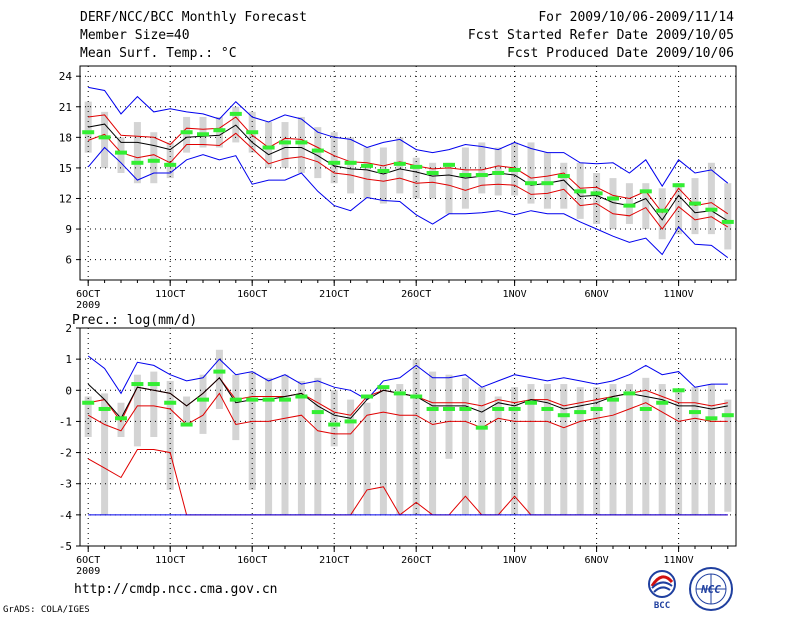 The width and height of the screenshot is (800, 618). What do you see at coordinates (416, 294) in the screenshot?
I see `panel1-x-tick-label: 26OCT` at bounding box center [416, 294].